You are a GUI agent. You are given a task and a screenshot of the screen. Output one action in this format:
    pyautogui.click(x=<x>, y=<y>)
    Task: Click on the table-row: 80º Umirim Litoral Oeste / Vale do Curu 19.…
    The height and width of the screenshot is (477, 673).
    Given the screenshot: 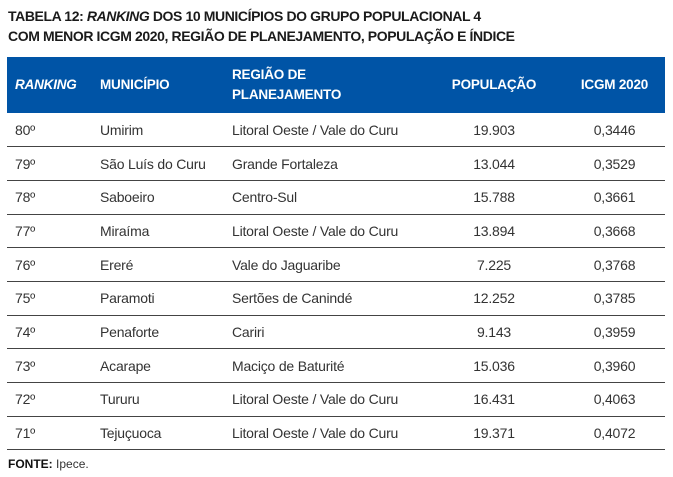 What is the action you would take?
    pyautogui.click(x=336, y=130)
    